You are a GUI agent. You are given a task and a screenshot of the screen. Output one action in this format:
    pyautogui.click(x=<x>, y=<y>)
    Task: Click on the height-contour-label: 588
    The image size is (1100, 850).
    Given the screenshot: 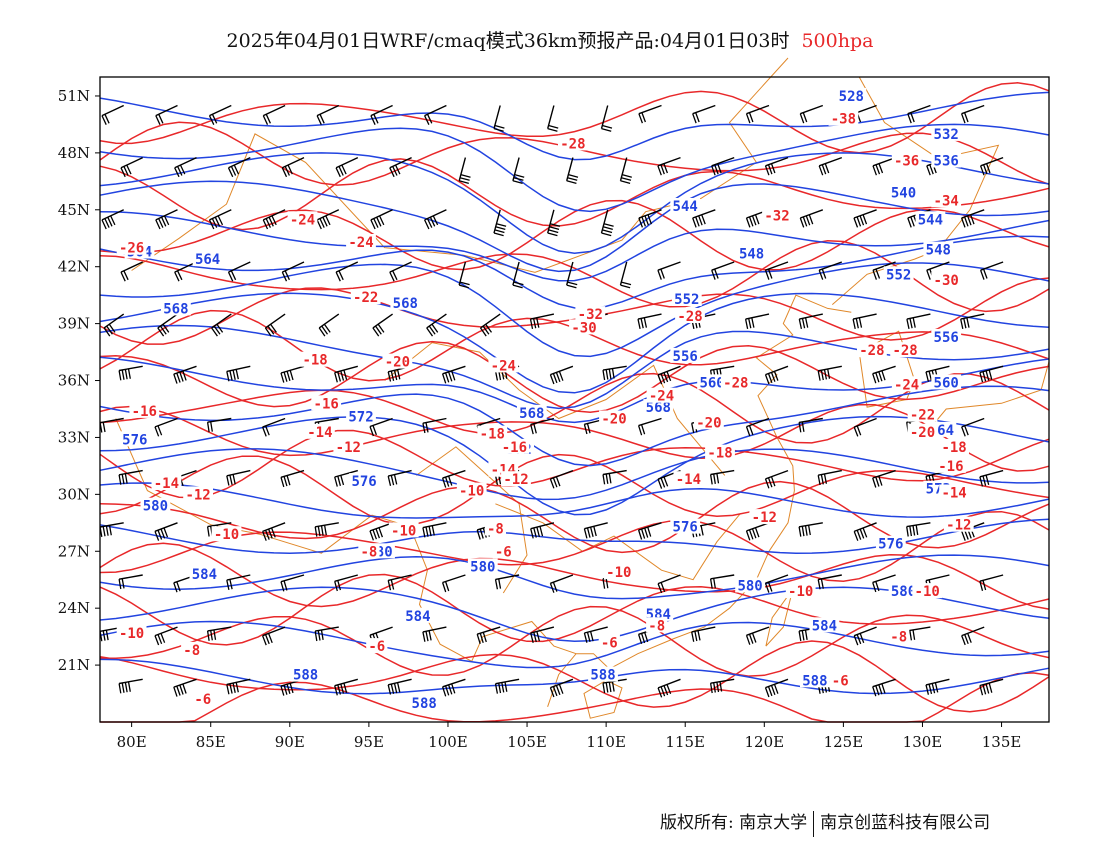 What is the action you would take?
    pyautogui.click(x=814, y=681)
    